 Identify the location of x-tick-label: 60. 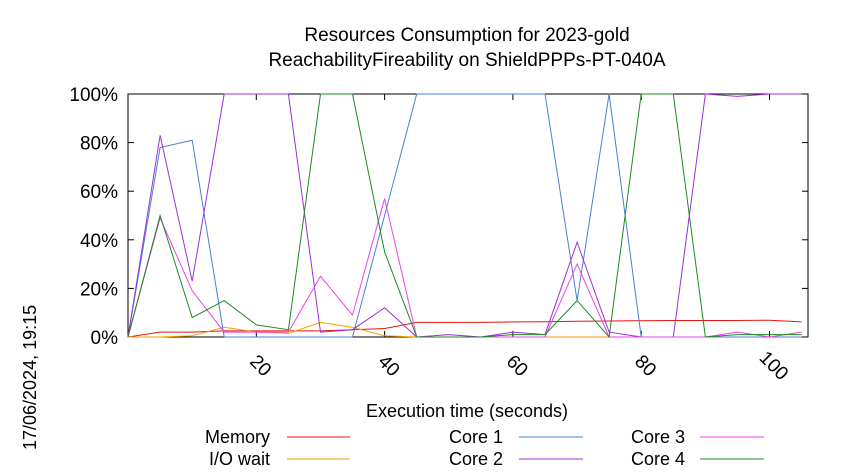
(517, 366).